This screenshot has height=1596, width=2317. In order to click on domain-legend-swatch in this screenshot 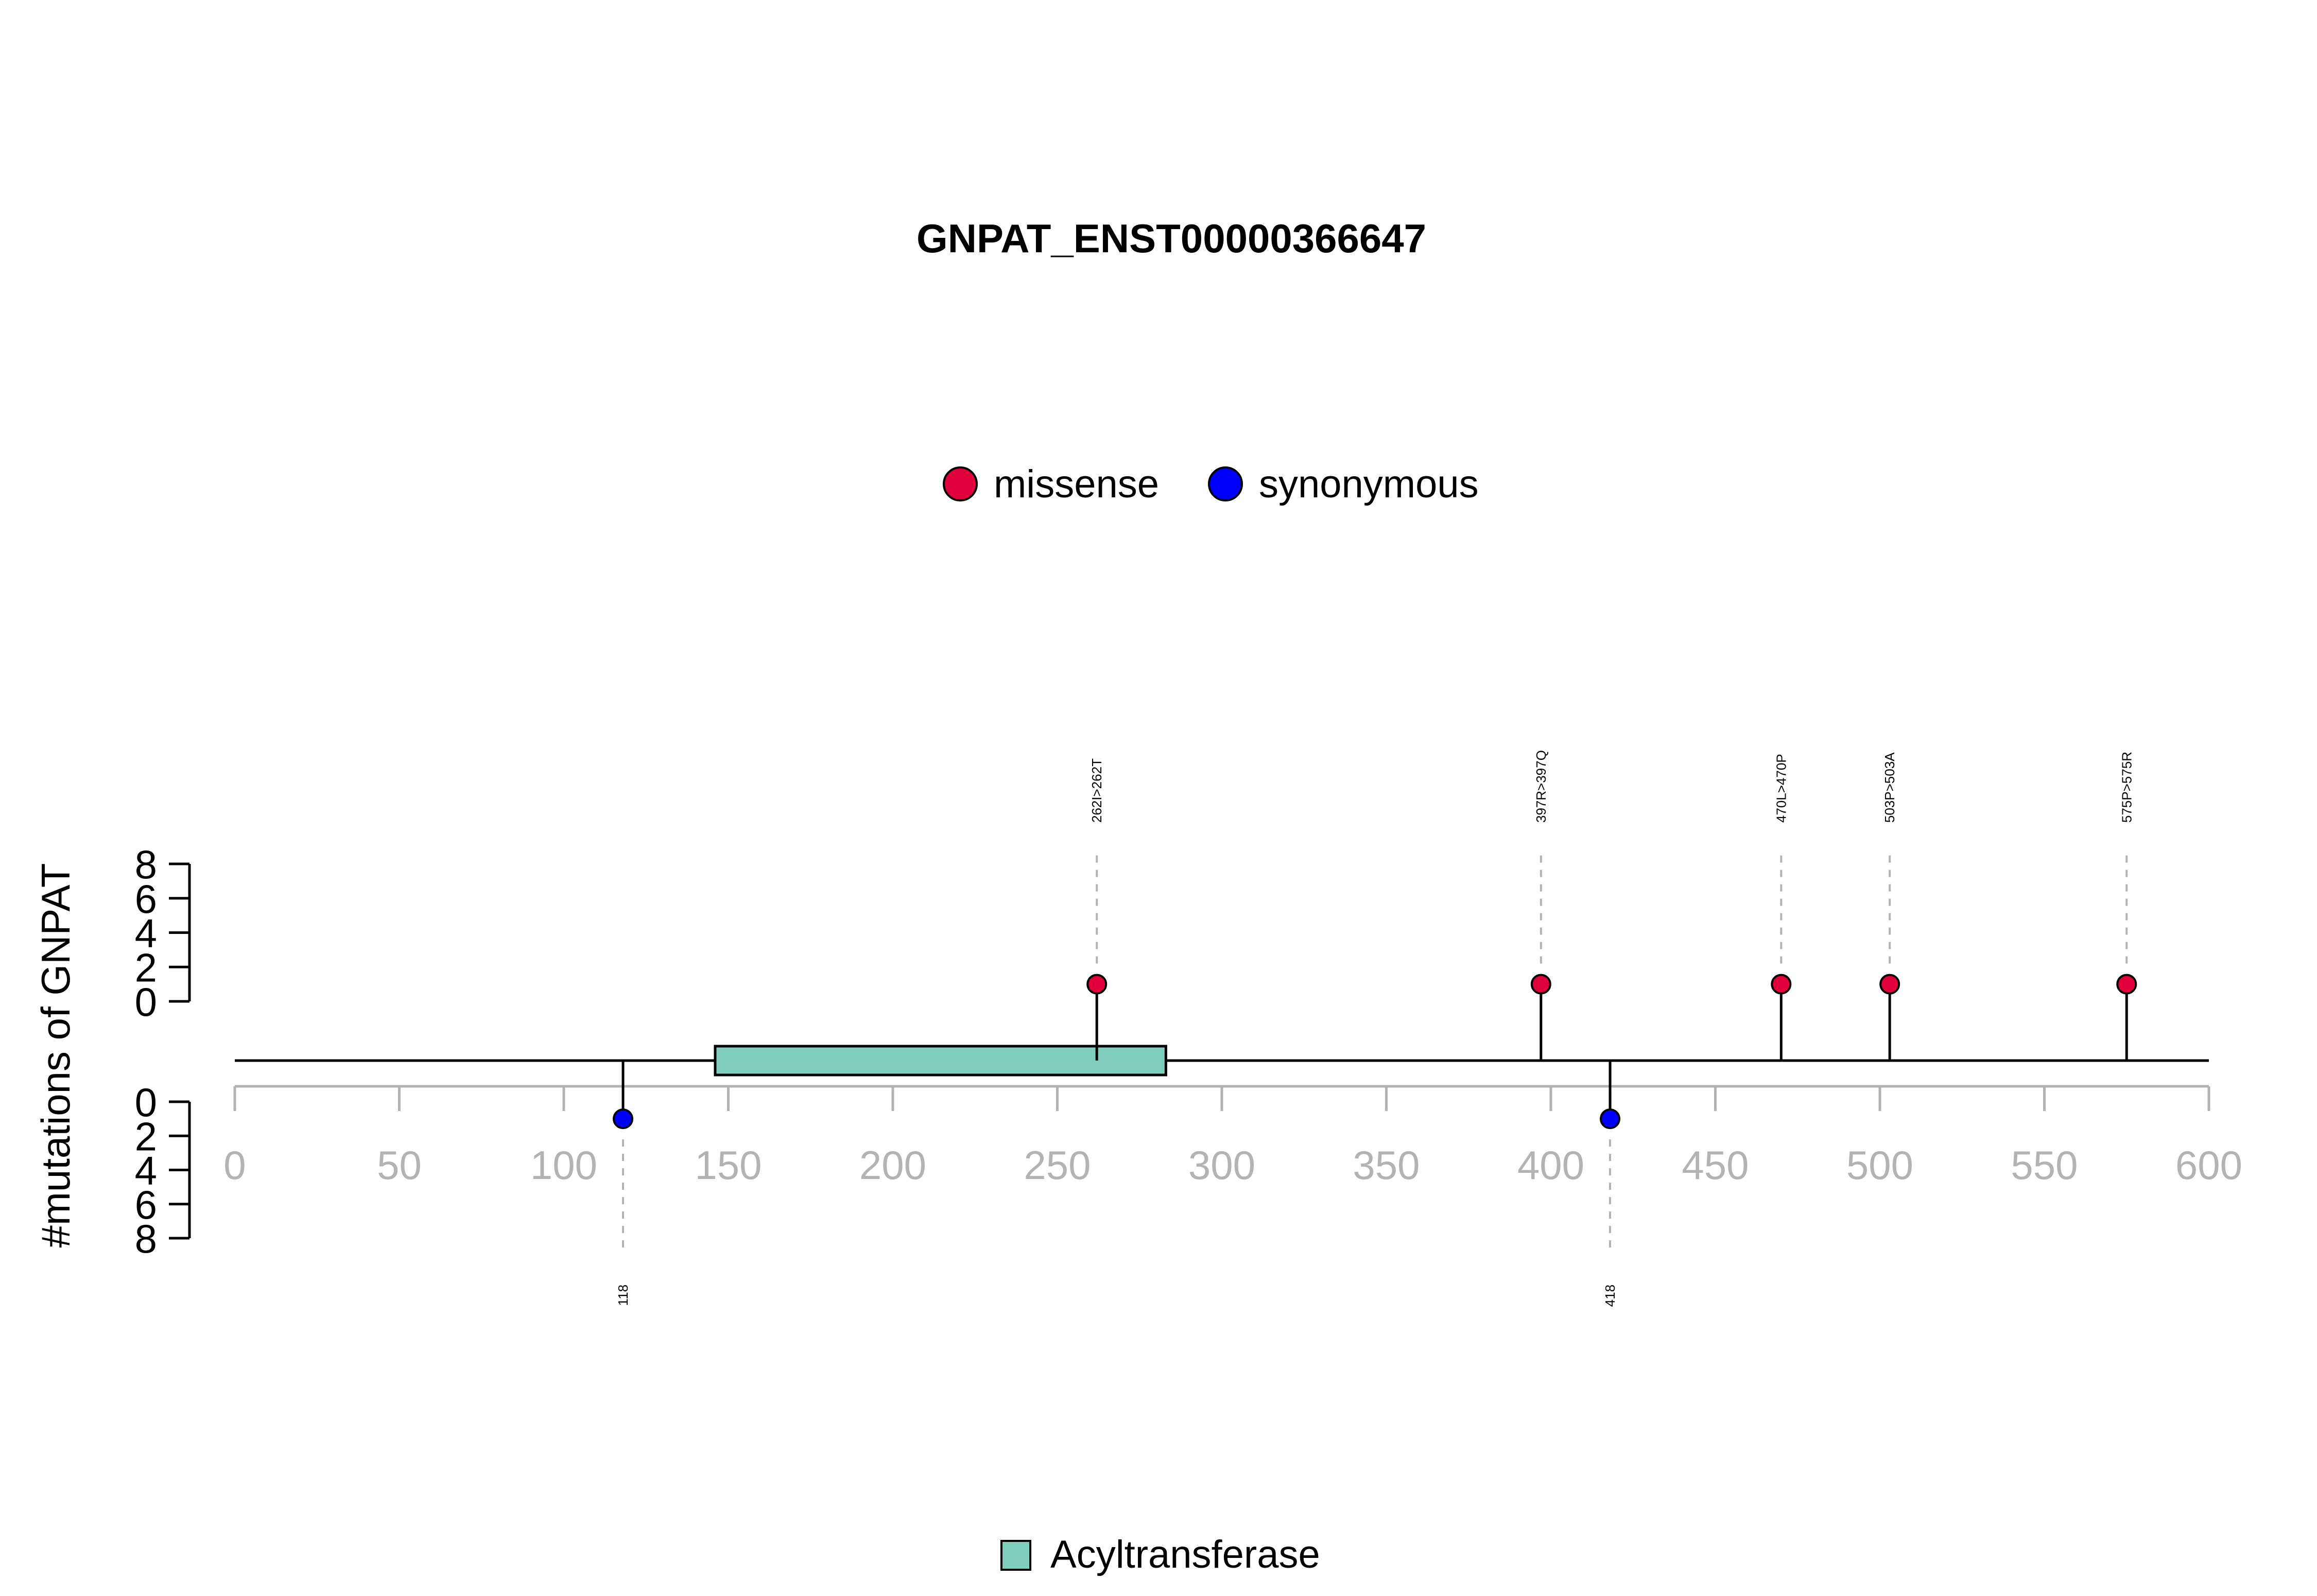, I will do `click(1015, 1556)`.